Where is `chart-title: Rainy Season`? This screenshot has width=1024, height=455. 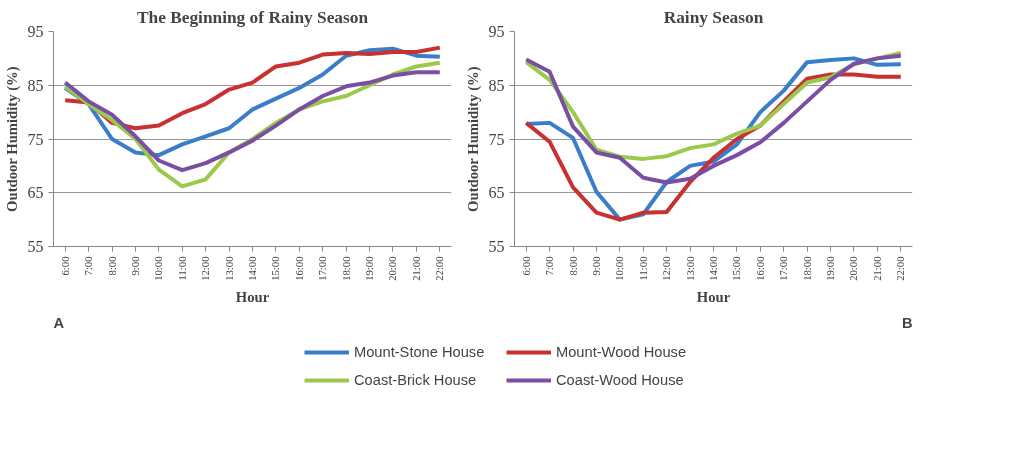
chart-title: Rainy Season is located at coordinates (713, 17).